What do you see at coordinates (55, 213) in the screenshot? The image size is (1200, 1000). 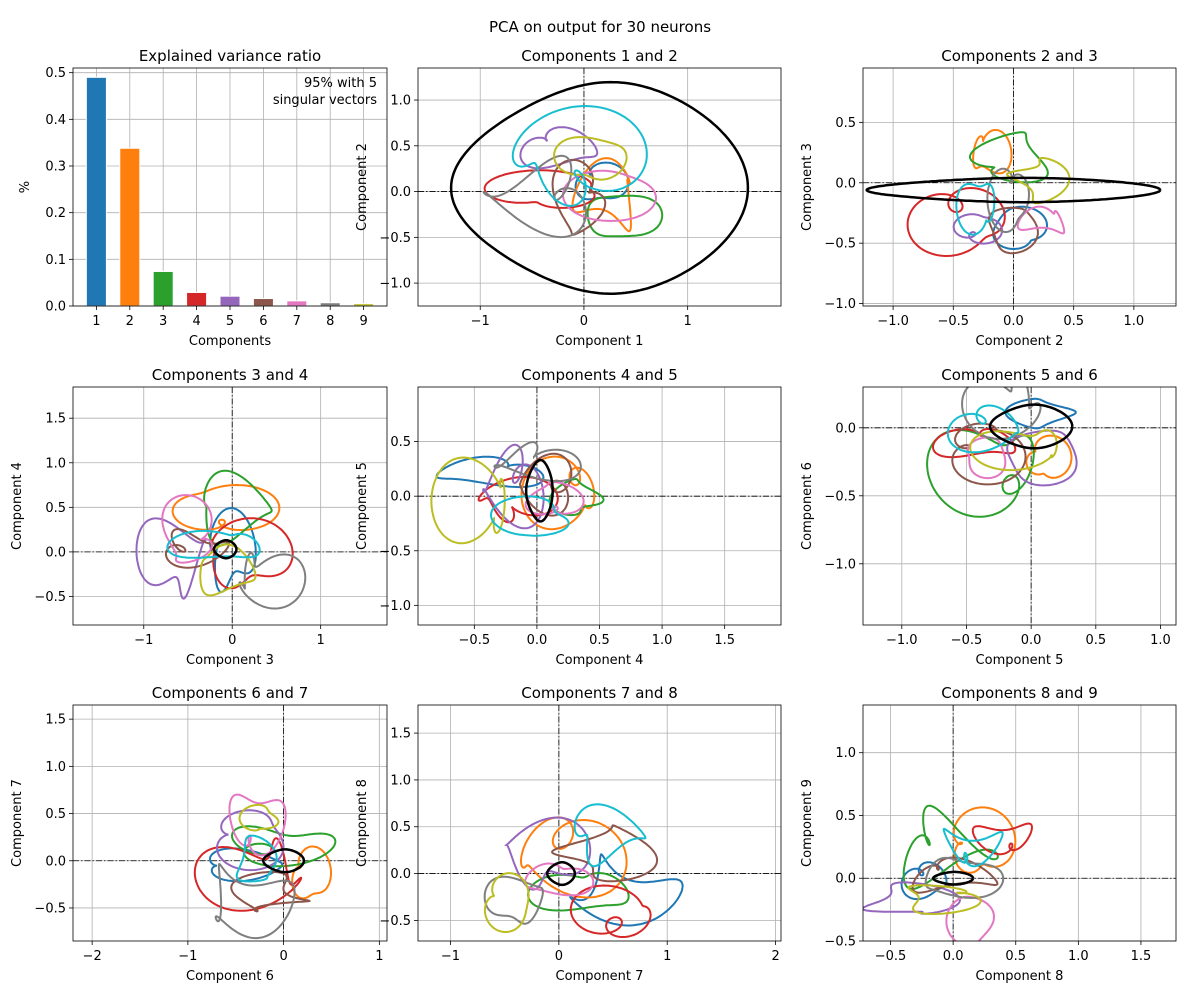 I see `y-tick-label: 0.2` at bounding box center [55, 213].